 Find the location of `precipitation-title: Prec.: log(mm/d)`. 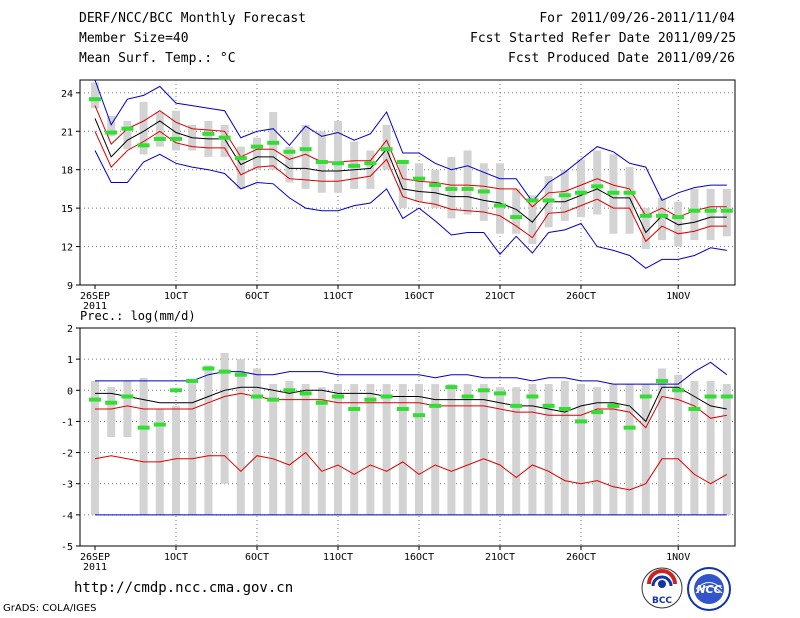

precipitation-title: Prec.: log(mm/d) is located at coordinates (138, 316).